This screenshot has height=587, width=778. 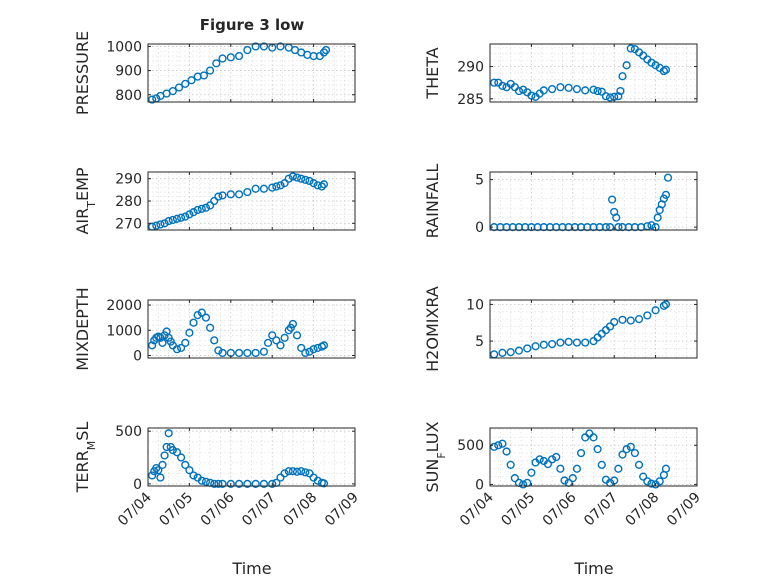 I want to click on y-tick-label: 1000, so click(x=124, y=47).